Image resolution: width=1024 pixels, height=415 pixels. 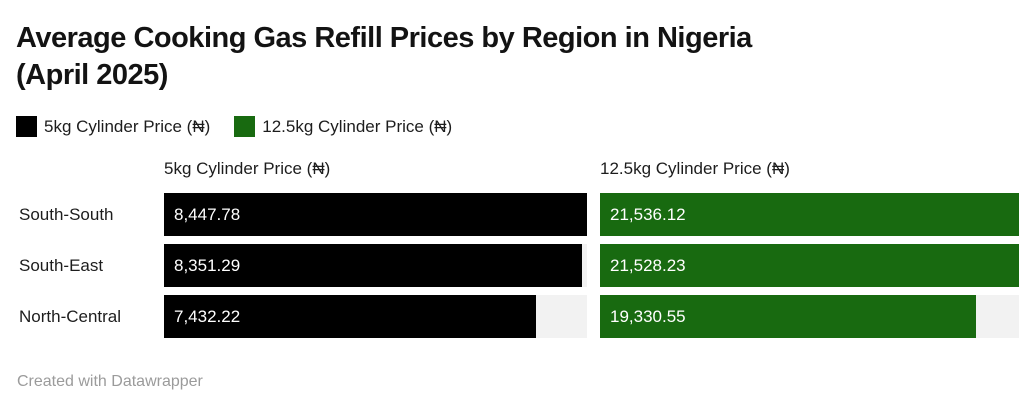 I want to click on bar-value-12-5kg-north-central: 19,330.55, so click(x=648, y=316).